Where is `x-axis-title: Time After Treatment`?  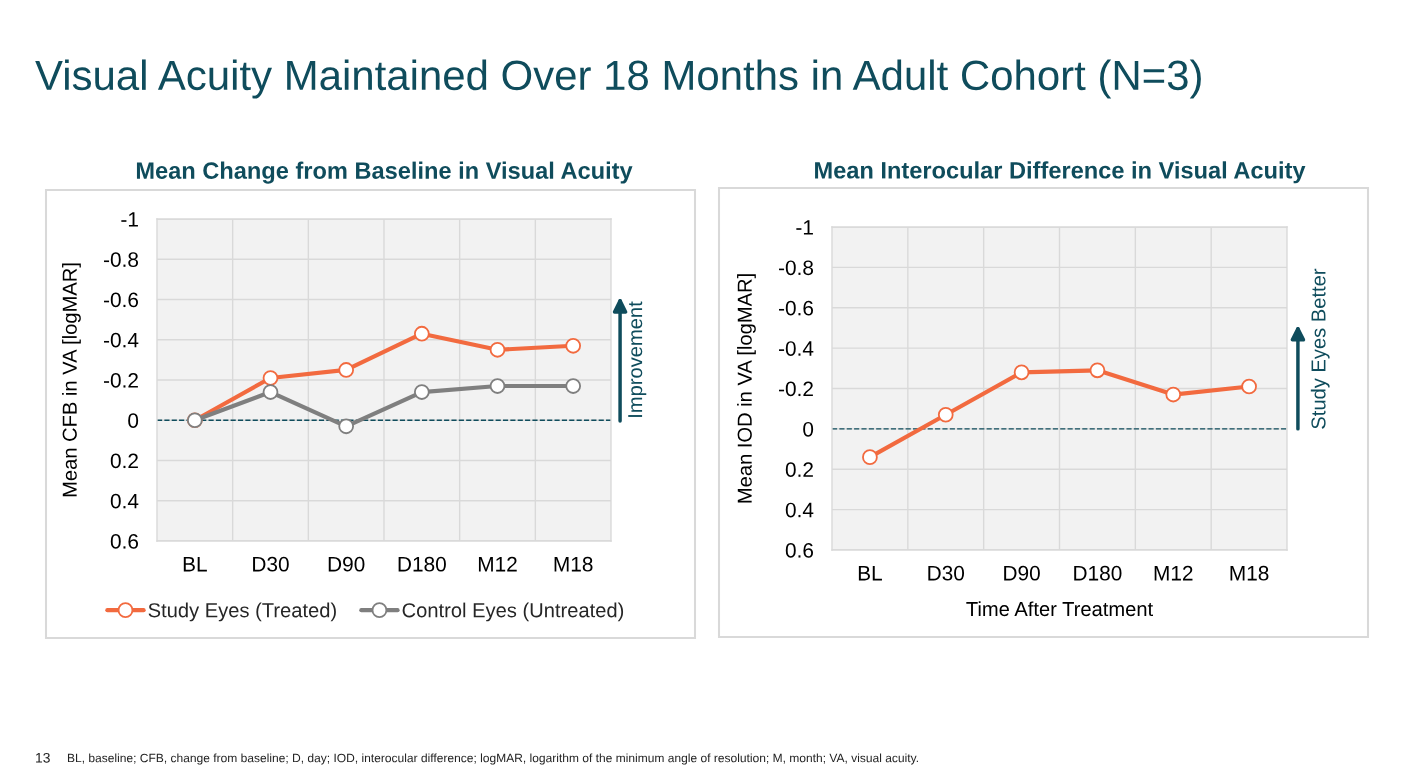 x-axis-title: Time After Treatment is located at coordinates (1059, 609).